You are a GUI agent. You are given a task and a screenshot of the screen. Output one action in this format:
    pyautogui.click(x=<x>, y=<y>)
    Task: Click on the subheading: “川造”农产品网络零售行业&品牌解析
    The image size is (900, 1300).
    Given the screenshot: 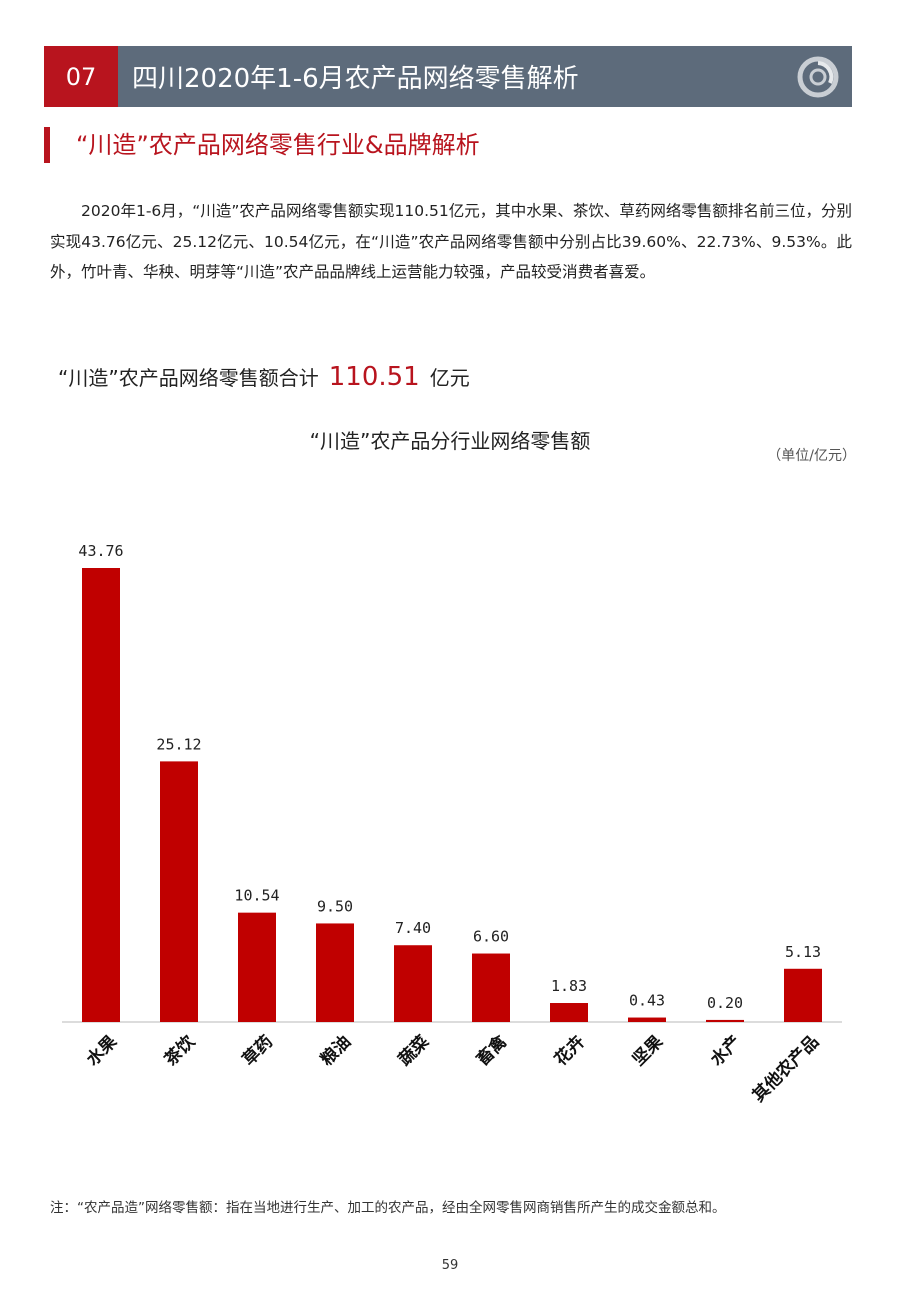 What is the action you would take?
    pyautogui.click(x=278, y=145)
    